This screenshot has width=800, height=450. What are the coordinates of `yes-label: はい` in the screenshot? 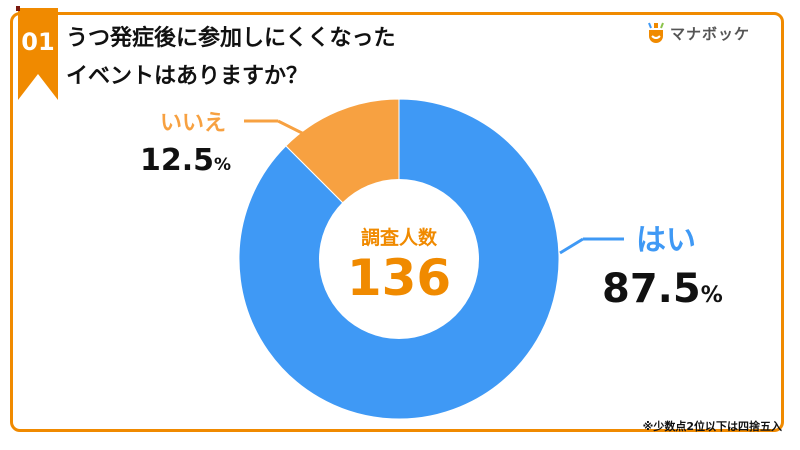 It's located at (666, 240).